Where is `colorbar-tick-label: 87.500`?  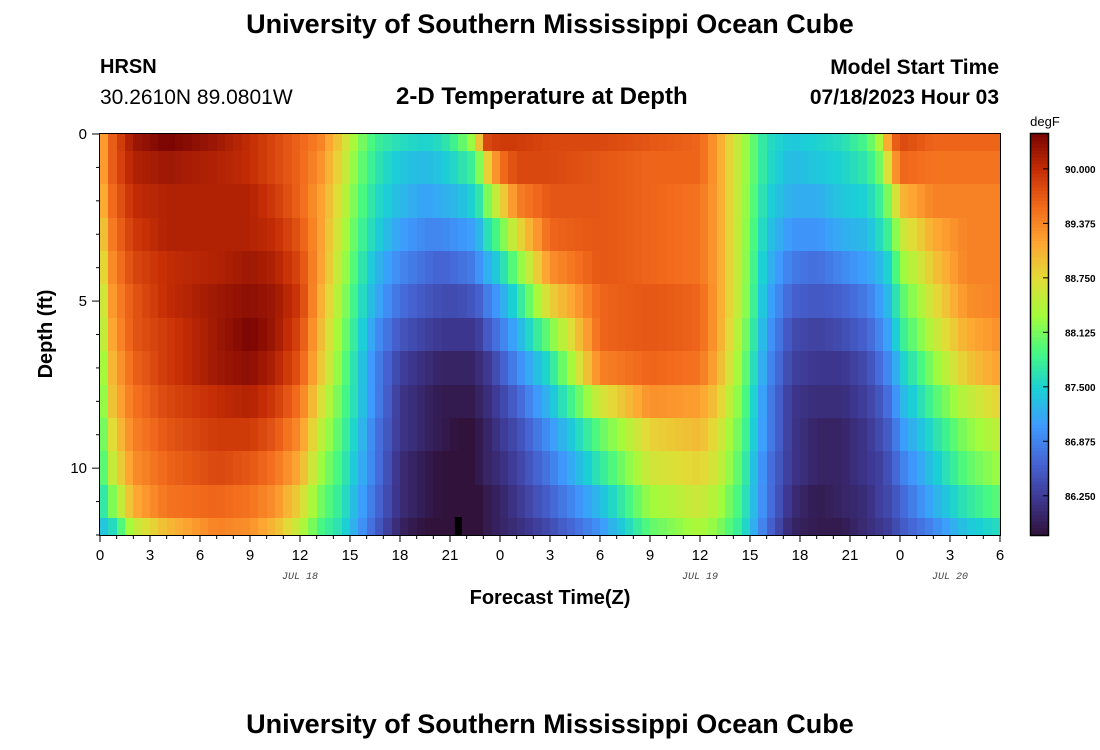
colorbar-tick-label: 87.500 is located at coordinates (1080, 388).